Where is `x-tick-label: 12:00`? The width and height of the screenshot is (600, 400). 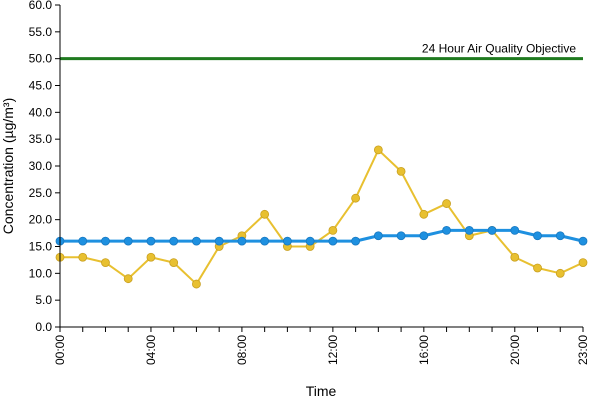 x-tick-label: 12:00 is located at coordinates (333, 350).